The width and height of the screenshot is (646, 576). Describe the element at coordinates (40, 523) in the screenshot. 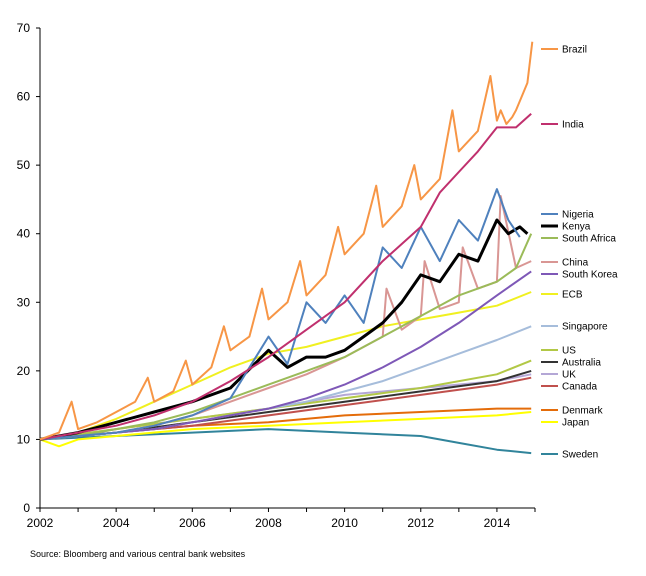

I see `x-tick-label: 2002` at that location.